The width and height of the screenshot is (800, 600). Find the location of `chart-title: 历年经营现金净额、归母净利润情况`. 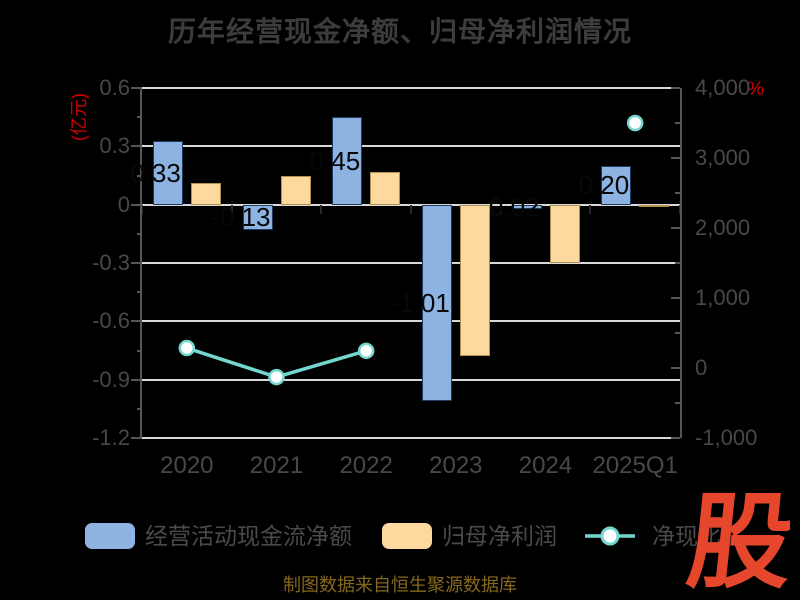

chart-title: 历年经营现金净额、归母净利润情况 is located at coordinates (399, 31).